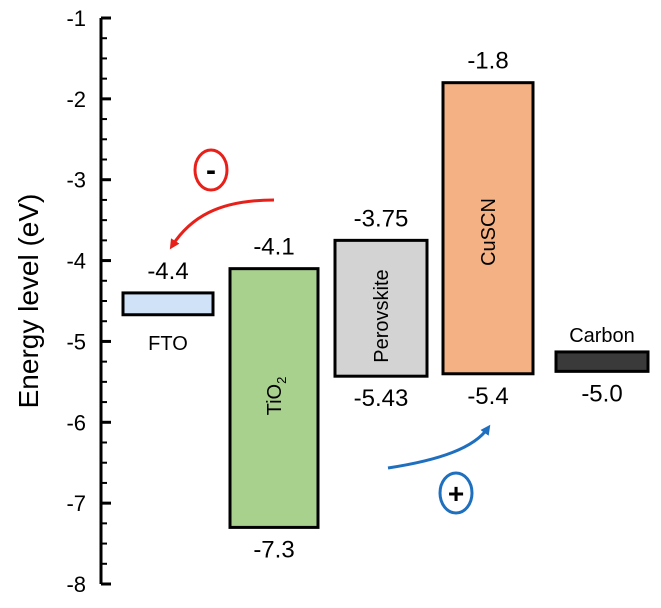 This screenshot has height=608, width=661. Describe the element at coordinates (602, 361) in the screenshot. I see `level-bar-carbon` at that location.